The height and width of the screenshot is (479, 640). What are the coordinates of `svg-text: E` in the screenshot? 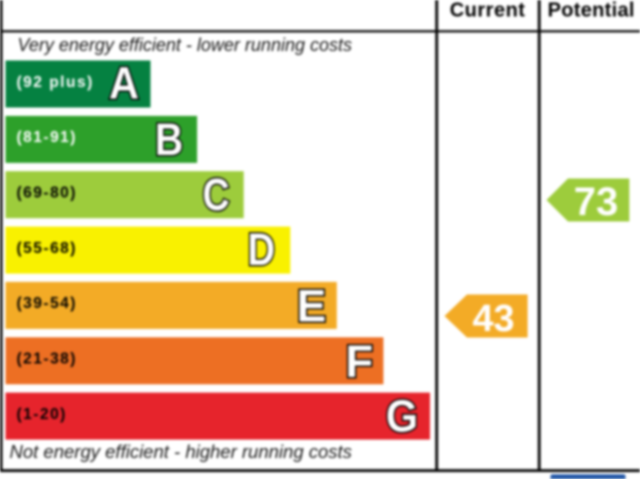 It's located at (311, 306).